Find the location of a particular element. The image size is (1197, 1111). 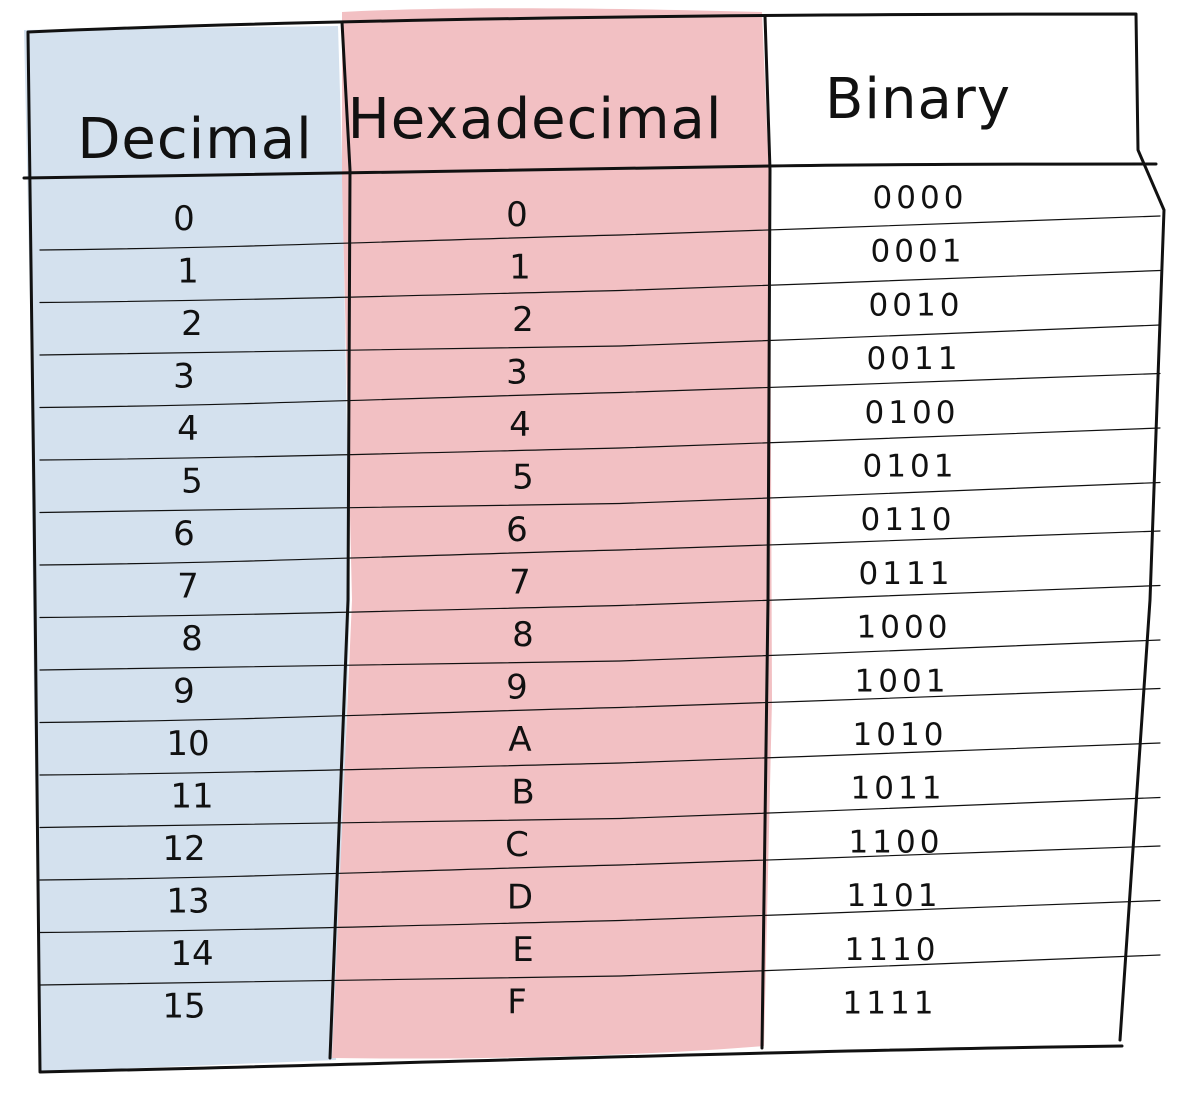

header-decimal: Decimal is located at coordinates (194, 139).